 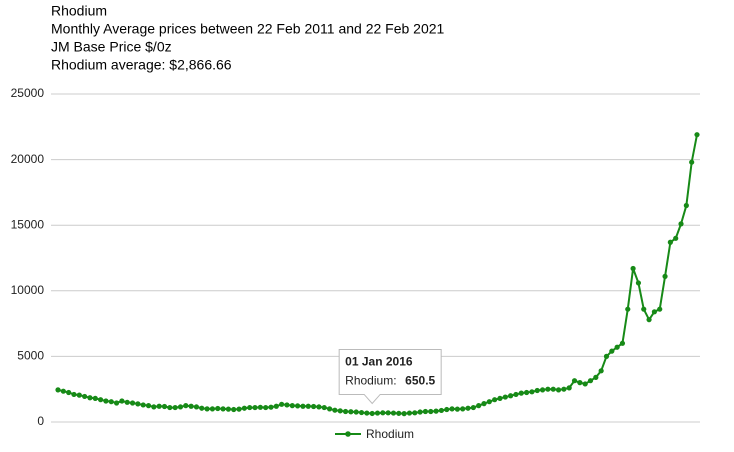 What do you see at coordinates (390, 434) in the screenshot?
I see `legend-label: Rhodium` at bounding box center [390, 434].